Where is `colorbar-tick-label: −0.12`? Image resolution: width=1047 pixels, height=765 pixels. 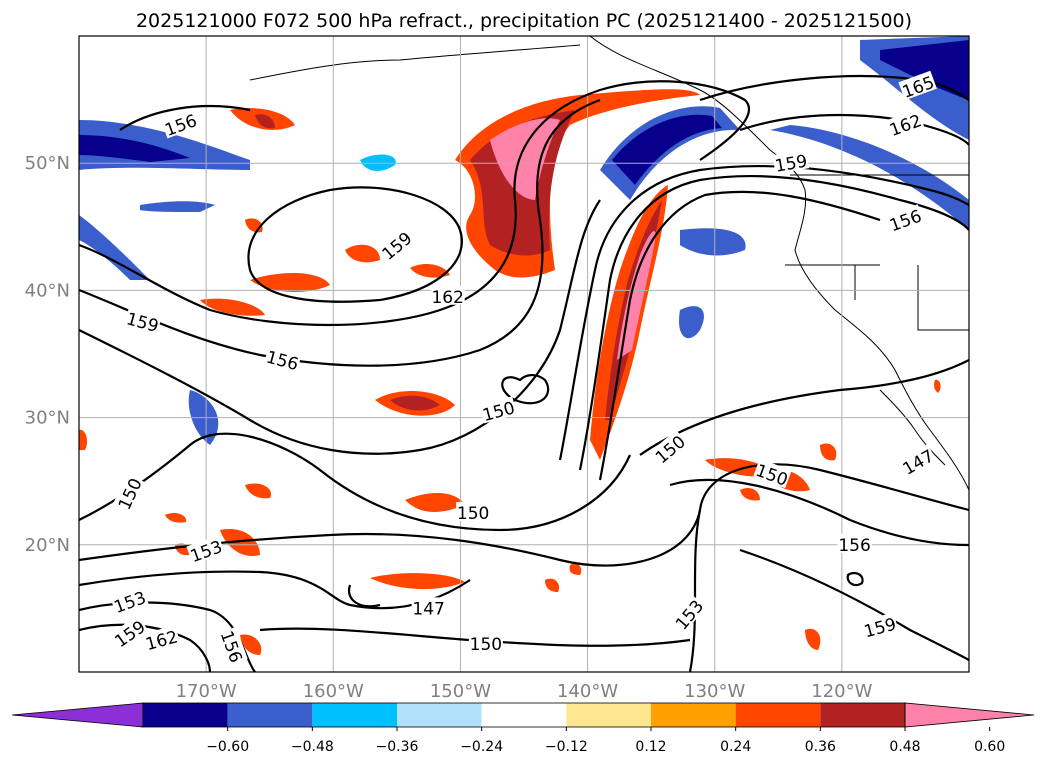 colorbar-tick-label: −0.12 is located at coordinates (566, 747).